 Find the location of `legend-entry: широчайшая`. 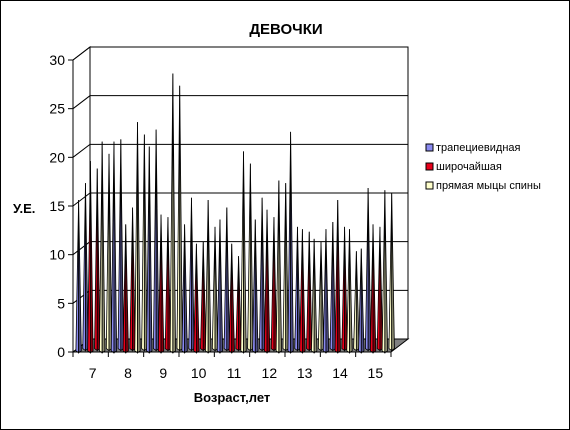

legend-entry: широчайшая is located at coordinates (463, 167).